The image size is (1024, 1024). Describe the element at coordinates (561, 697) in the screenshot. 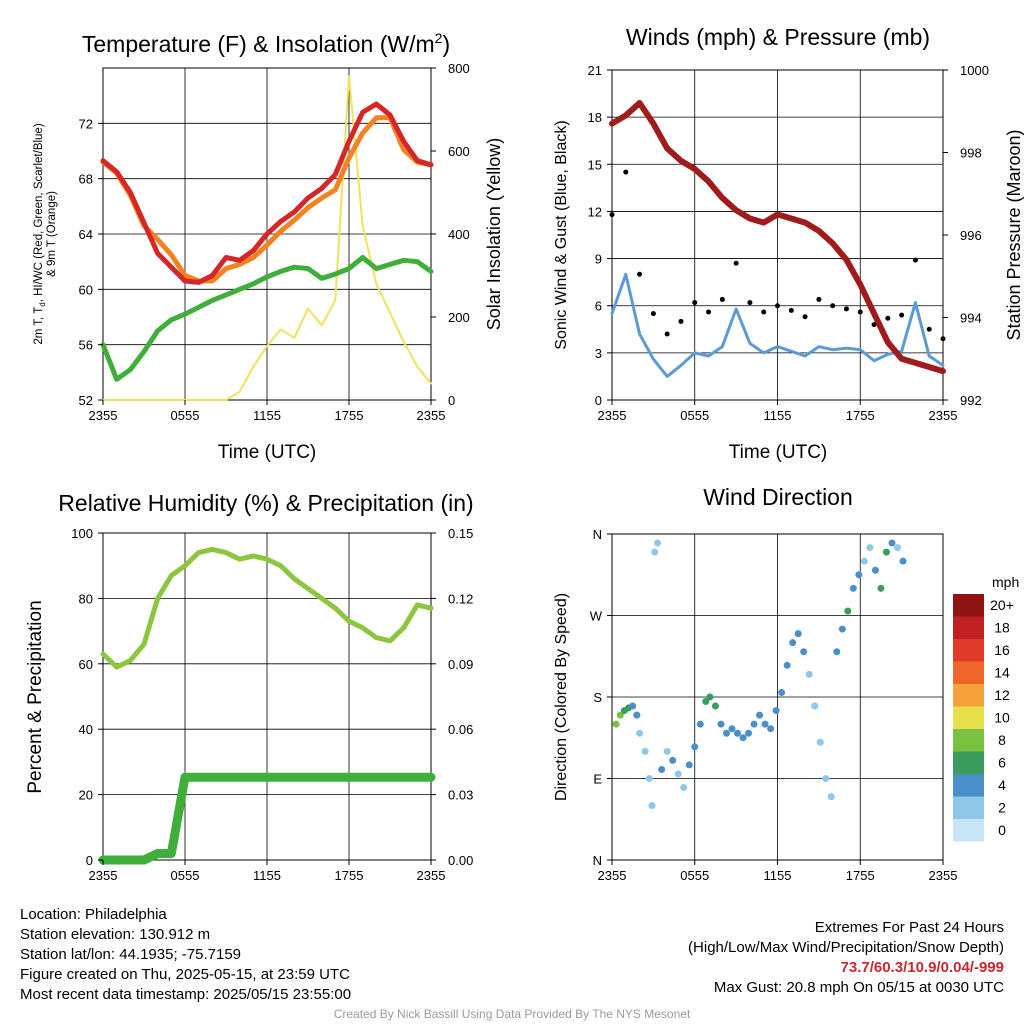

I see `direction-ylabel-left: Direction (Colored By Speed)` at that location.